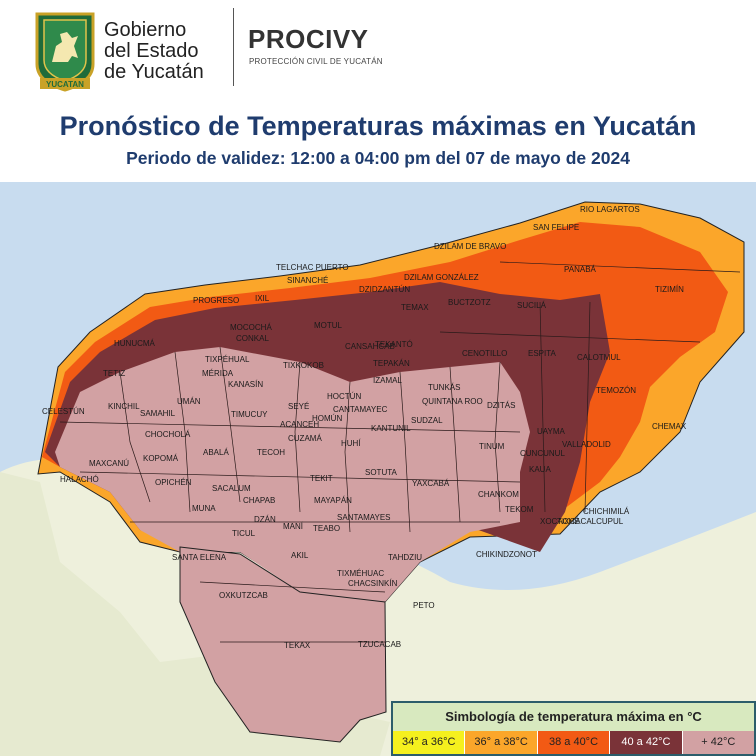  Describe the element at coordinates (360, 409) in the screenshot. I see `municipality-label: CANTAMAYEC` at that location.